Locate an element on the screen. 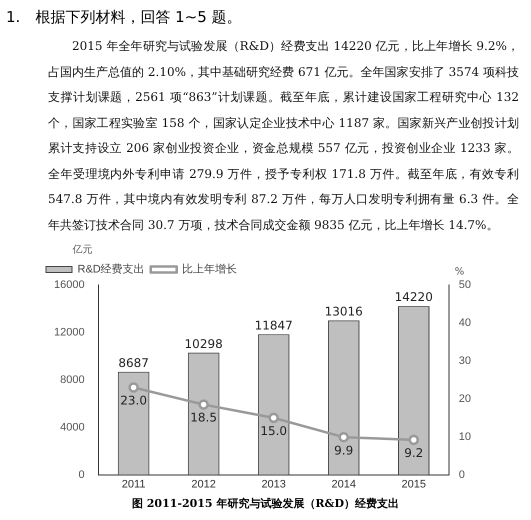  text: 图 2011-2015 年研究与试验发展（R&D）经费支出 is located at coordinates (265, 503).